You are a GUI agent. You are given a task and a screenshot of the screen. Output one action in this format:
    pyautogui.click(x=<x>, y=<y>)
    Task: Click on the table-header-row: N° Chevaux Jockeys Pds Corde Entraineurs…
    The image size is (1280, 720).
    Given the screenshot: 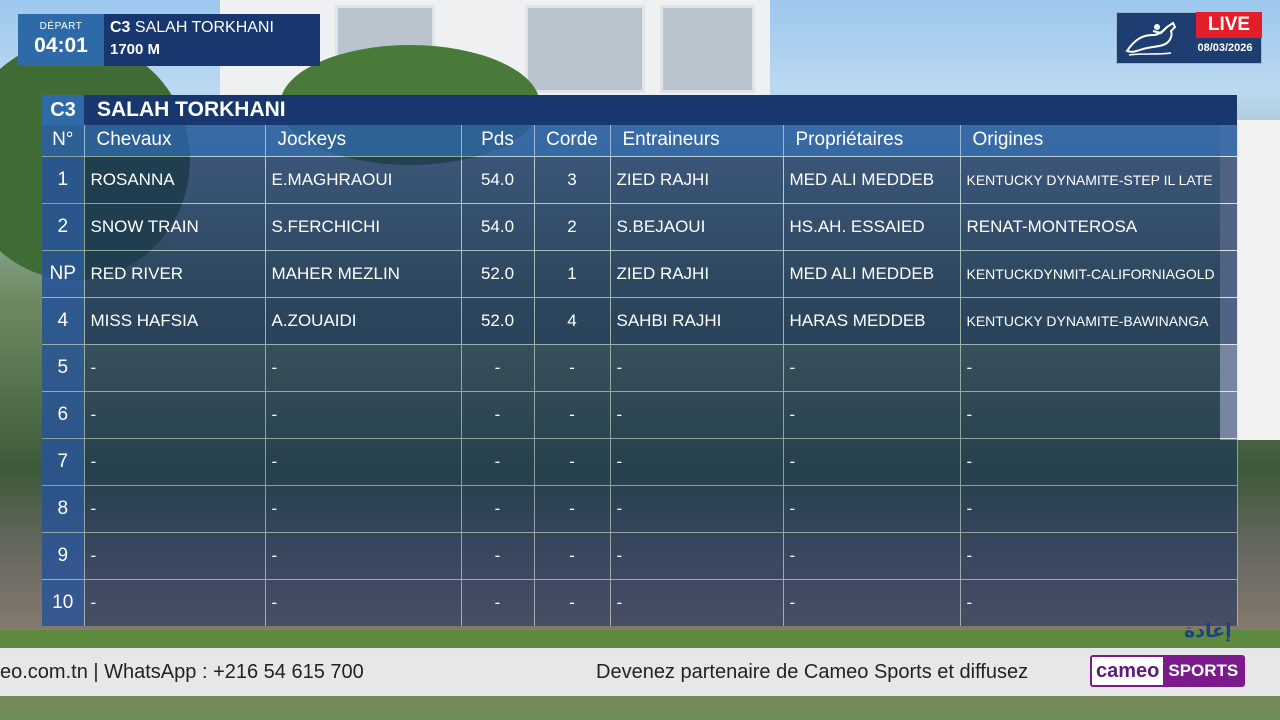 What is the action you would take?
    pyautogui.click(x=640, y=140)
    